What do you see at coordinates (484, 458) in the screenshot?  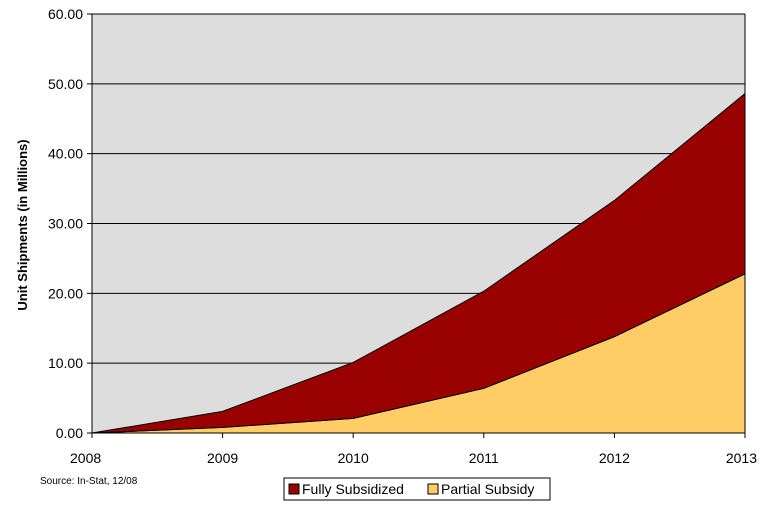 I see `x-tick-label: 2011` at bounding box center [484, 458].